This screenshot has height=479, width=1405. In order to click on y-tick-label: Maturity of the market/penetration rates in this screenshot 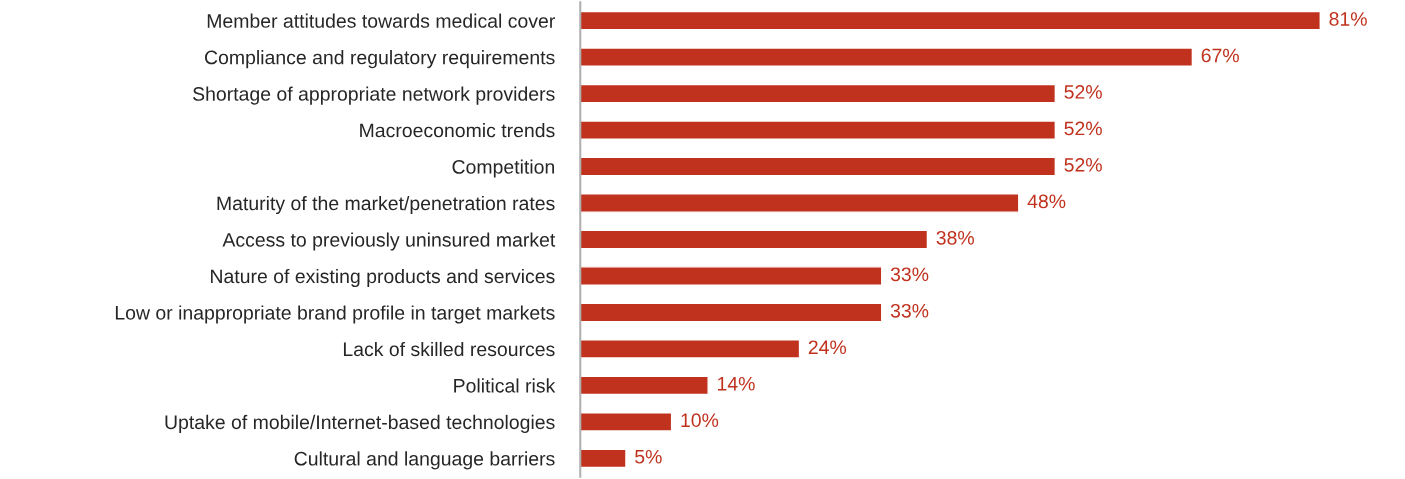, I will do `click(386, 205)`.